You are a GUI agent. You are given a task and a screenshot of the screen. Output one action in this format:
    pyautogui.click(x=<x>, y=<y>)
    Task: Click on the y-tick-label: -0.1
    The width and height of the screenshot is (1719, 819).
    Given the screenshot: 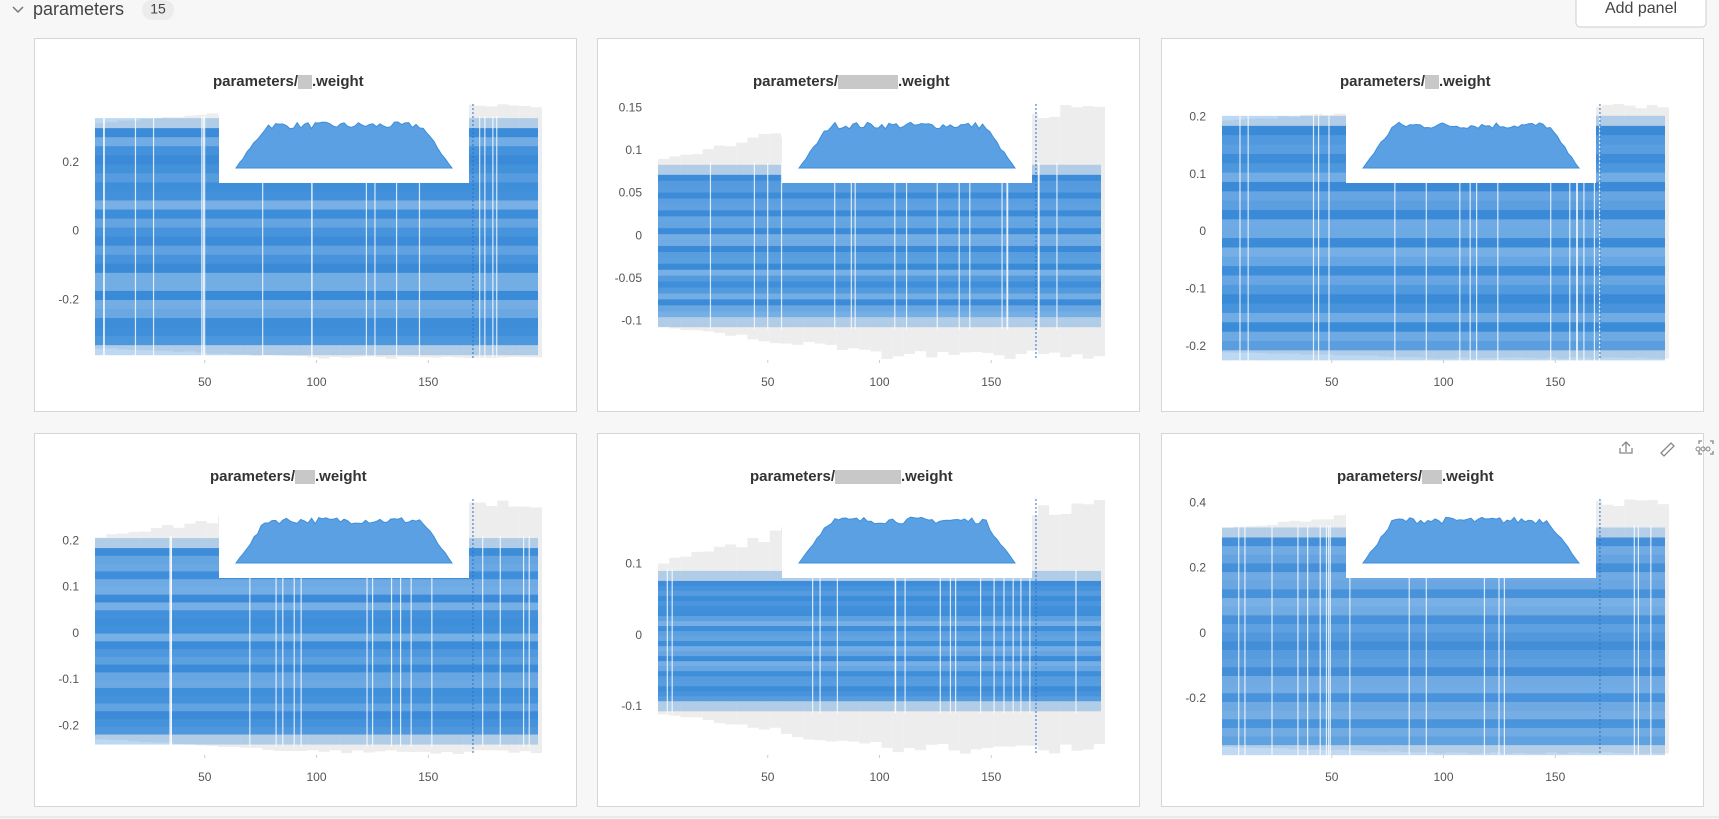 What is the action you would take?
    pyautogui.click(x=631, y=706)
    